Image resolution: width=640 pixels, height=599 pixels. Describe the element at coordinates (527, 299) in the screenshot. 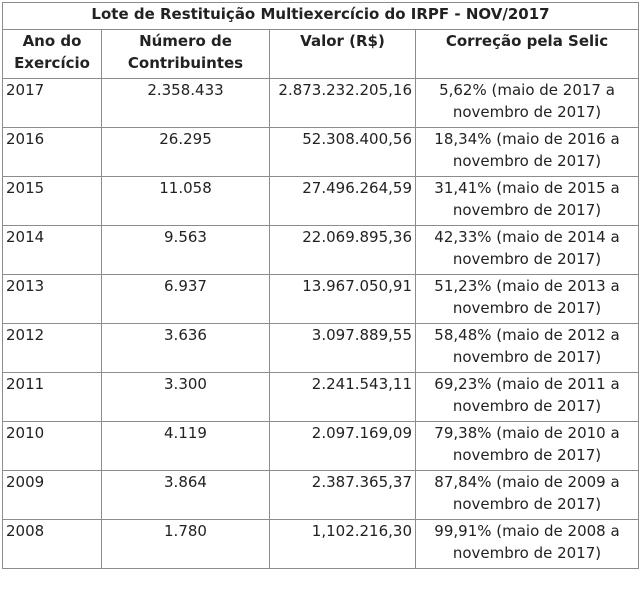

I see `cell-selic: 51,23% (maio de 2013 a novembro de 2017)` at that location.